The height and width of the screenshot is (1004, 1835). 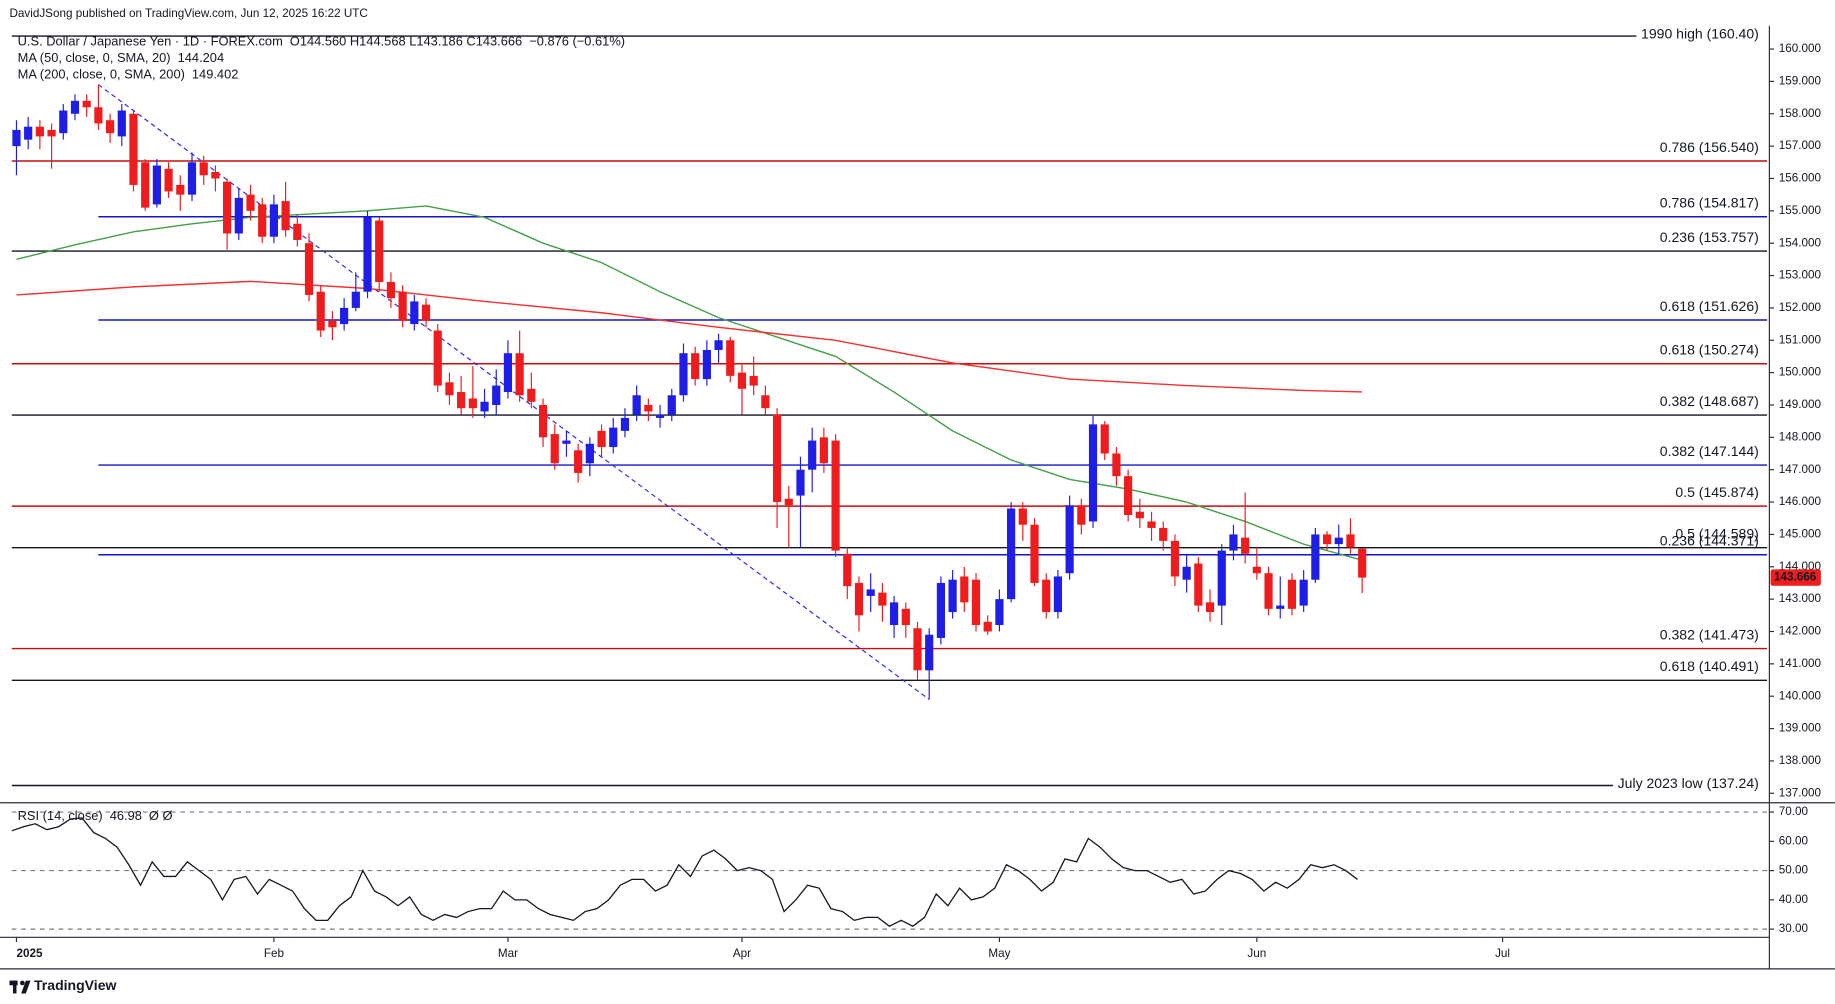 What do you see at coordinates (1800, 631) in the screenshot?
I see `y-tick-label: 142.000` at bounding box center [1800, 631].